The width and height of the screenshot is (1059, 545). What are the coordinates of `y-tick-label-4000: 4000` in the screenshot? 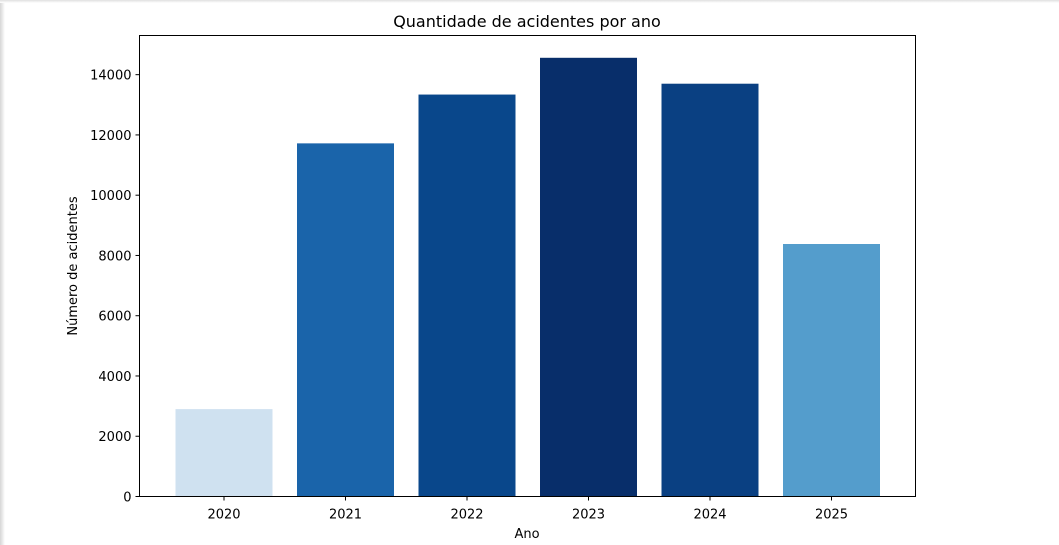 It's located at (114, 377).